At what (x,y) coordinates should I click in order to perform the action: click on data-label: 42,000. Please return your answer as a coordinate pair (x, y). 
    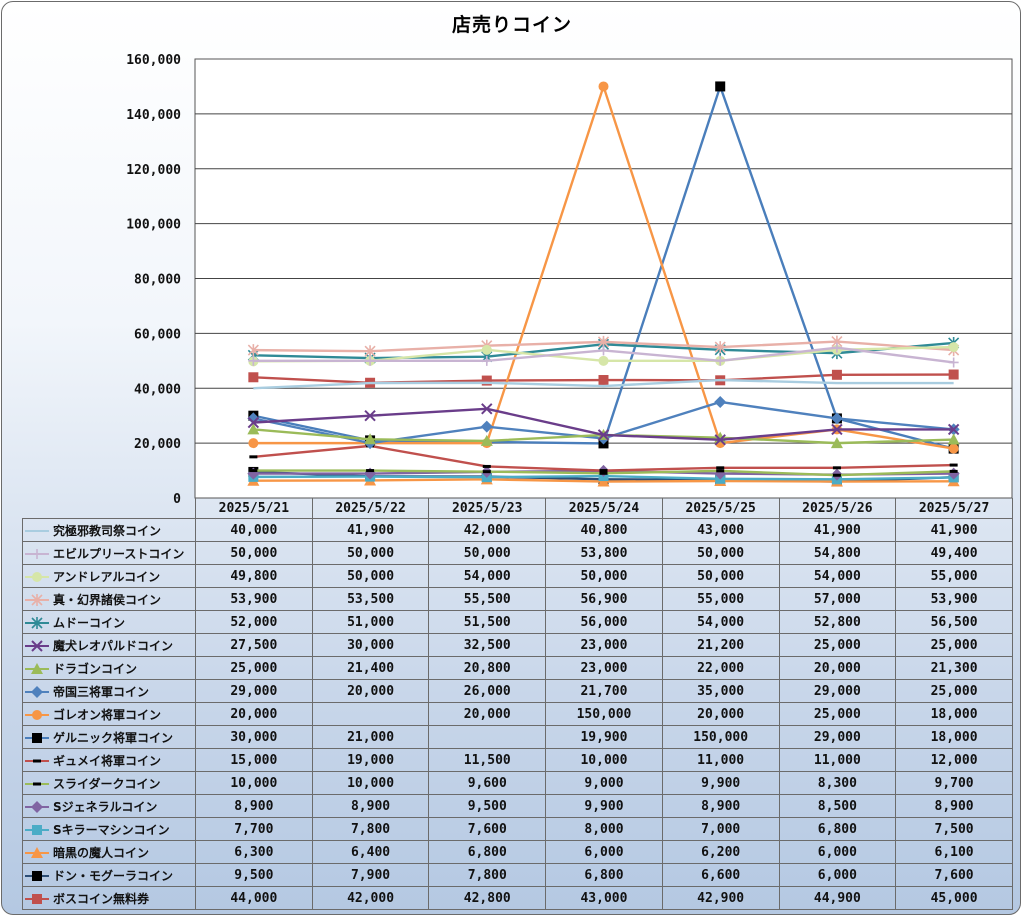
    Looking at the image, I should click on (487, 530).